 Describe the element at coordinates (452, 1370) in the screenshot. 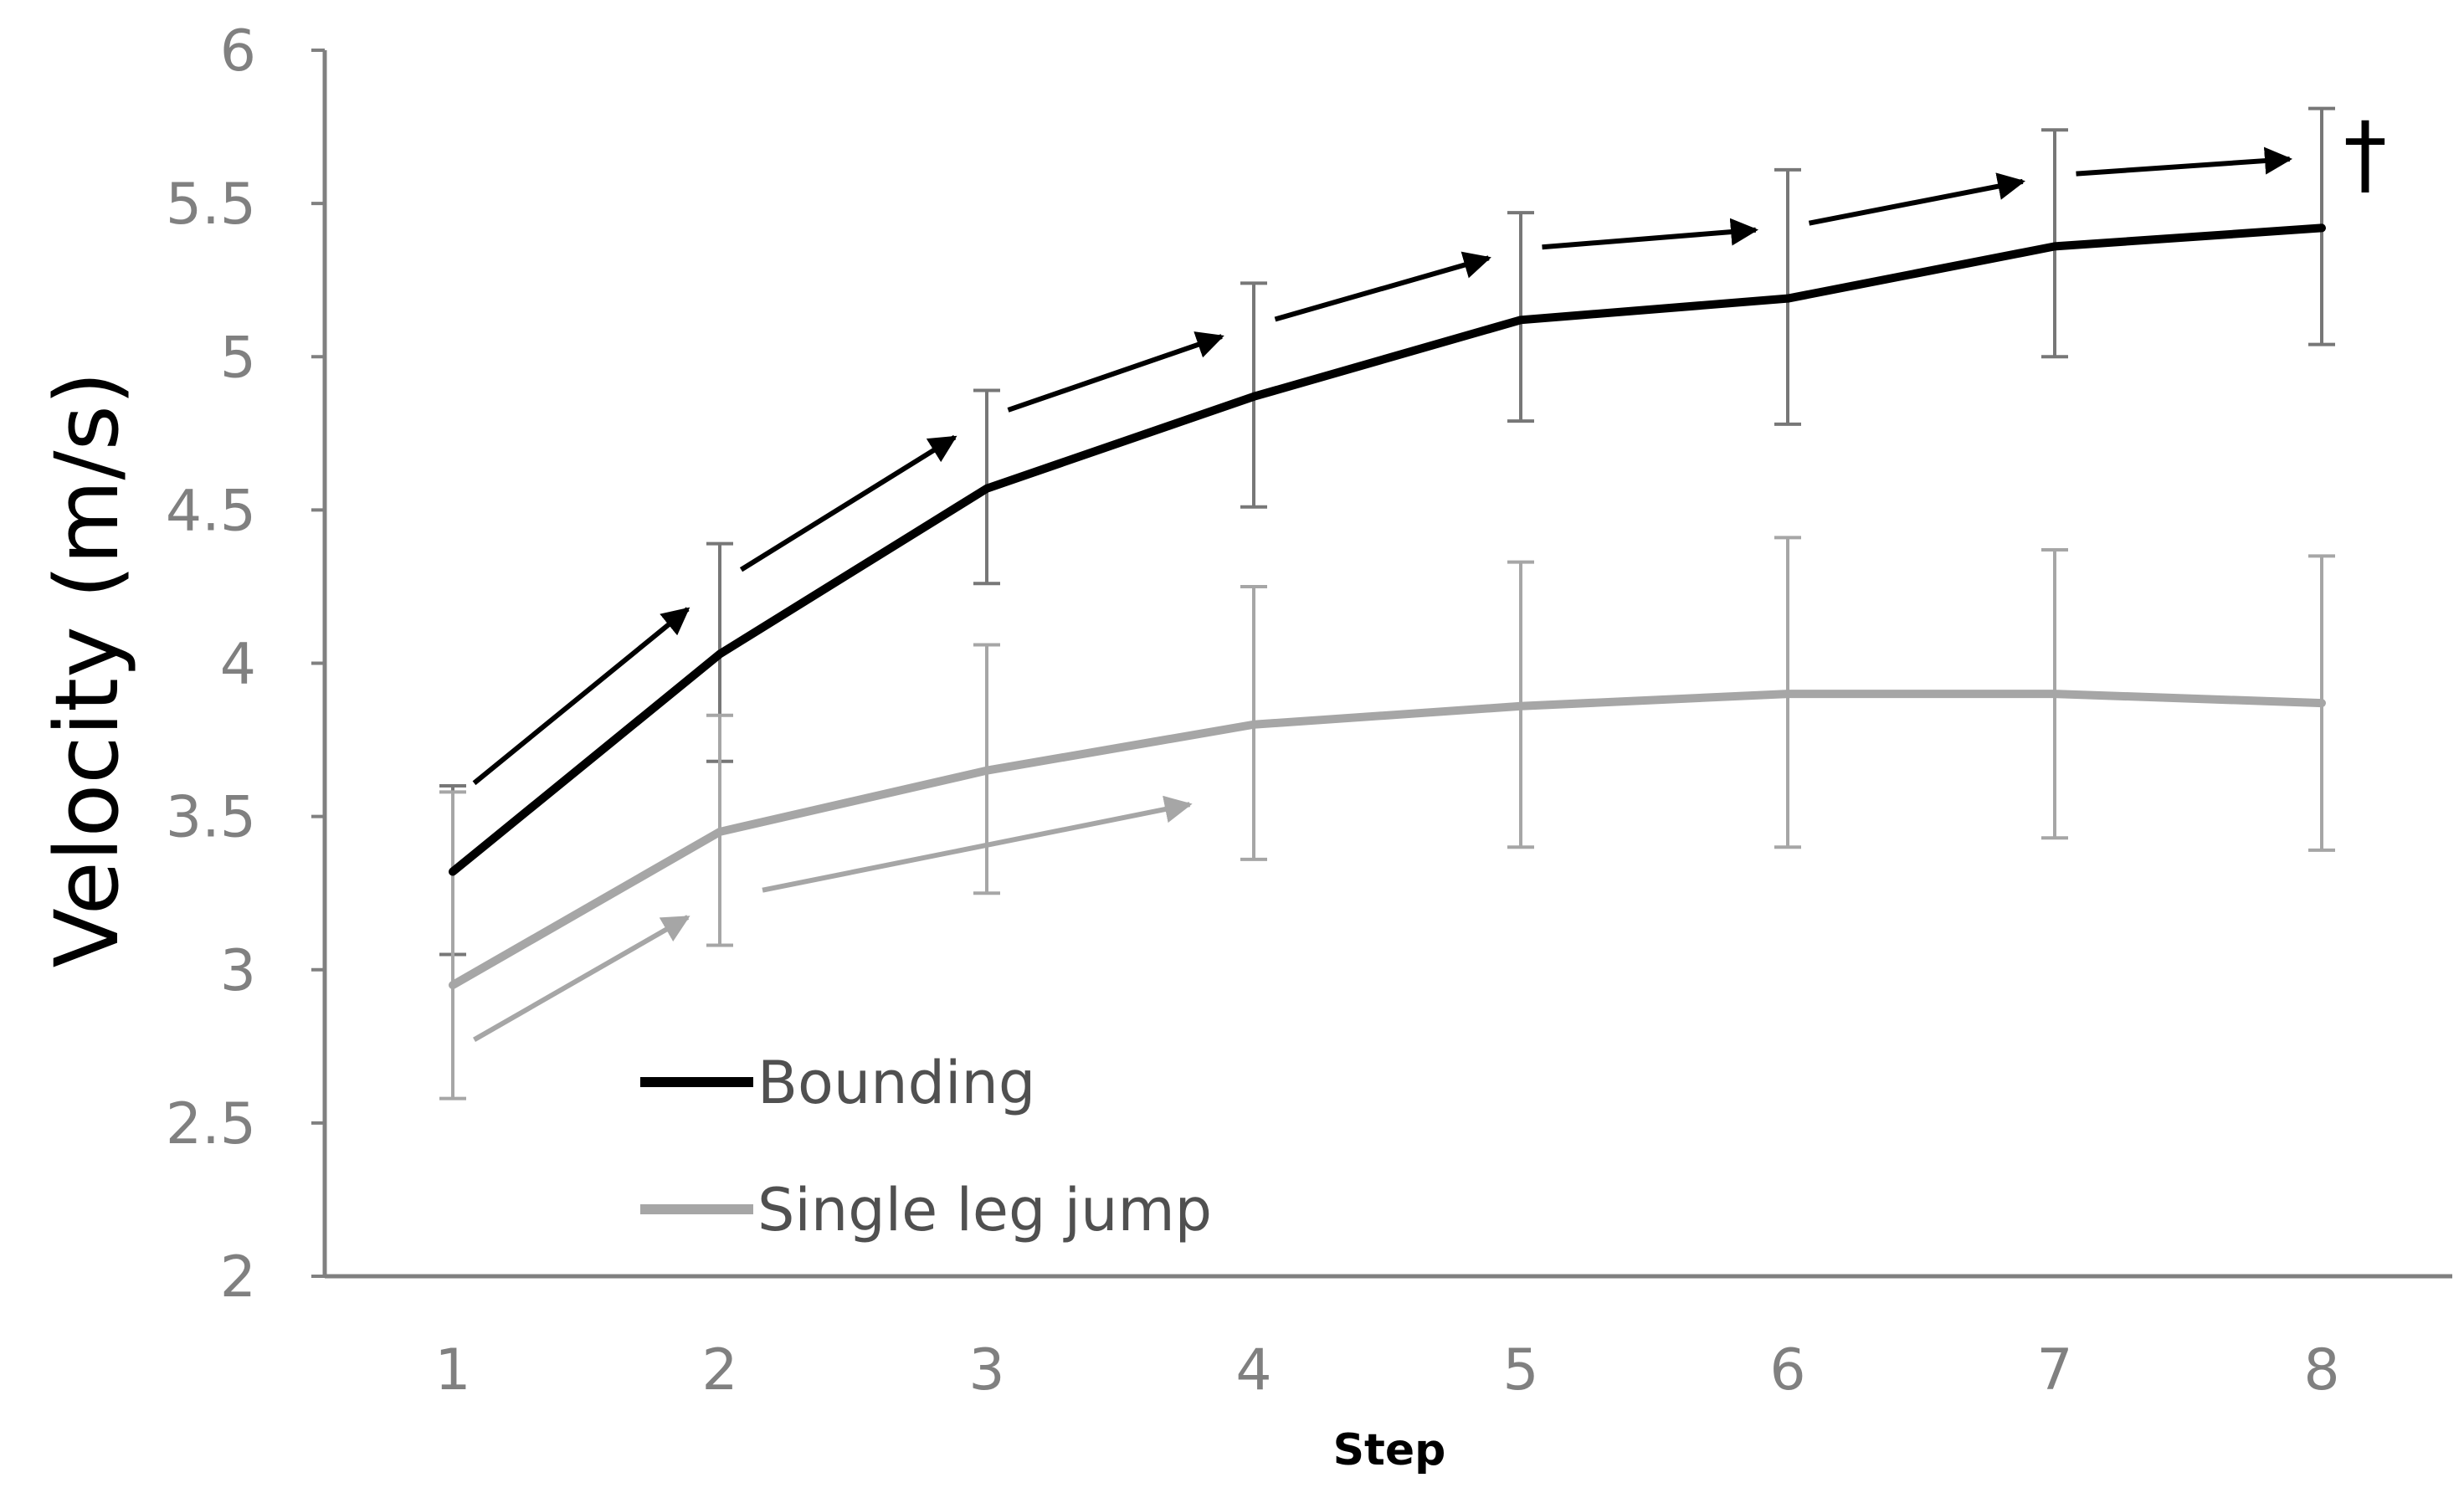

I see `x-tick-label: 1` at that location.